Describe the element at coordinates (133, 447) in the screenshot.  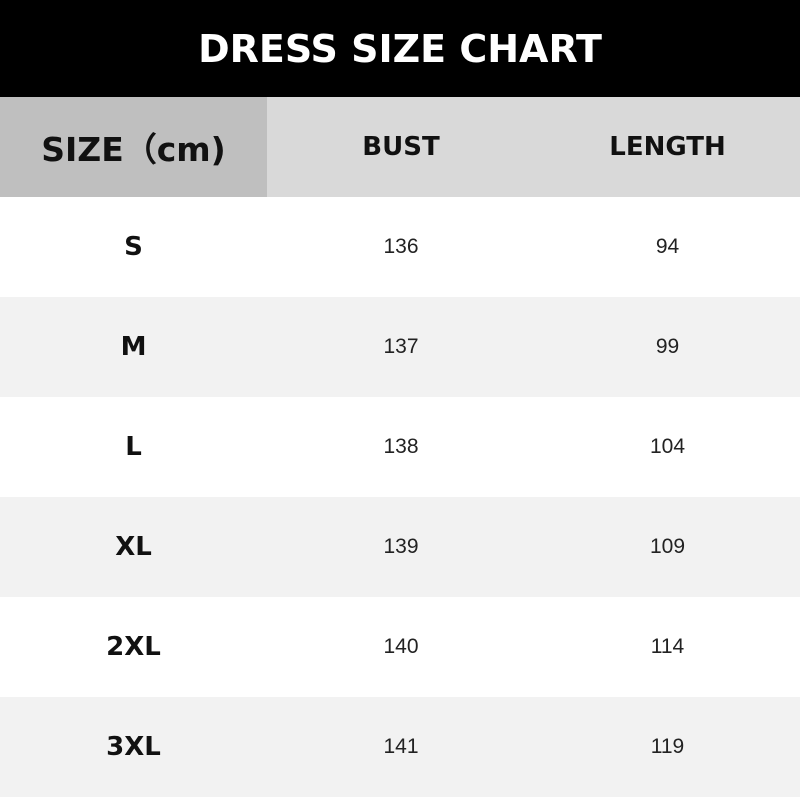
I see `cell-size: L` at that location.